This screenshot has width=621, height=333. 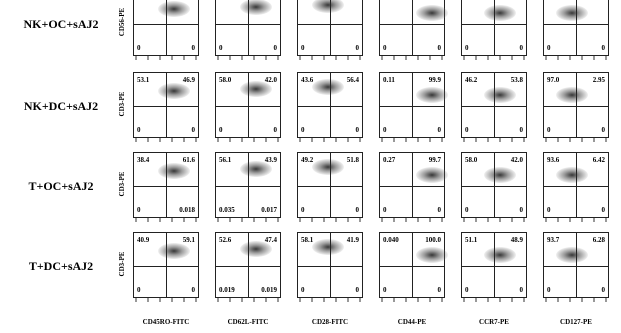 I want to click on quadrant-value: 2.95, so click(x=598, y=80).